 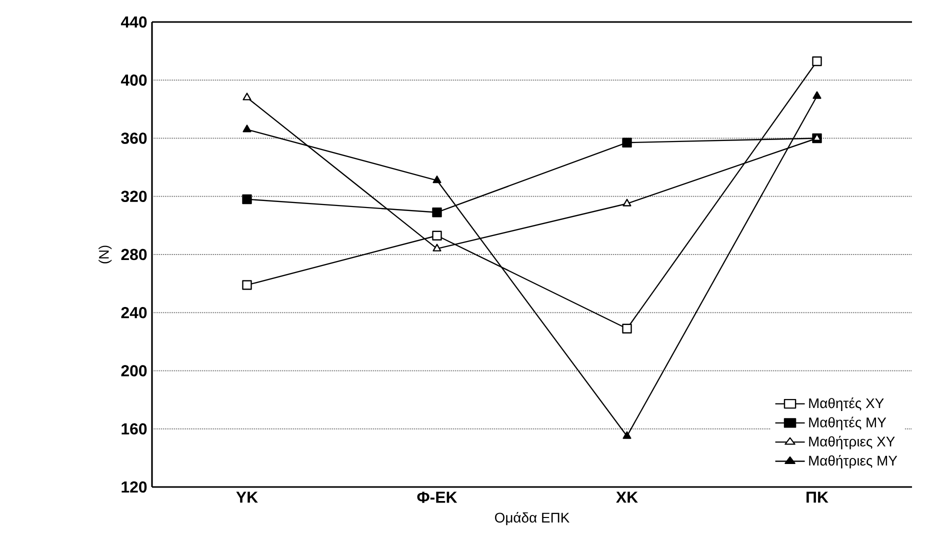 What do you see at coordinates (846, 404) in the screenshot?
I see `legend-label: Μαθητές ΧΥ` at bounding box center [846, 404].